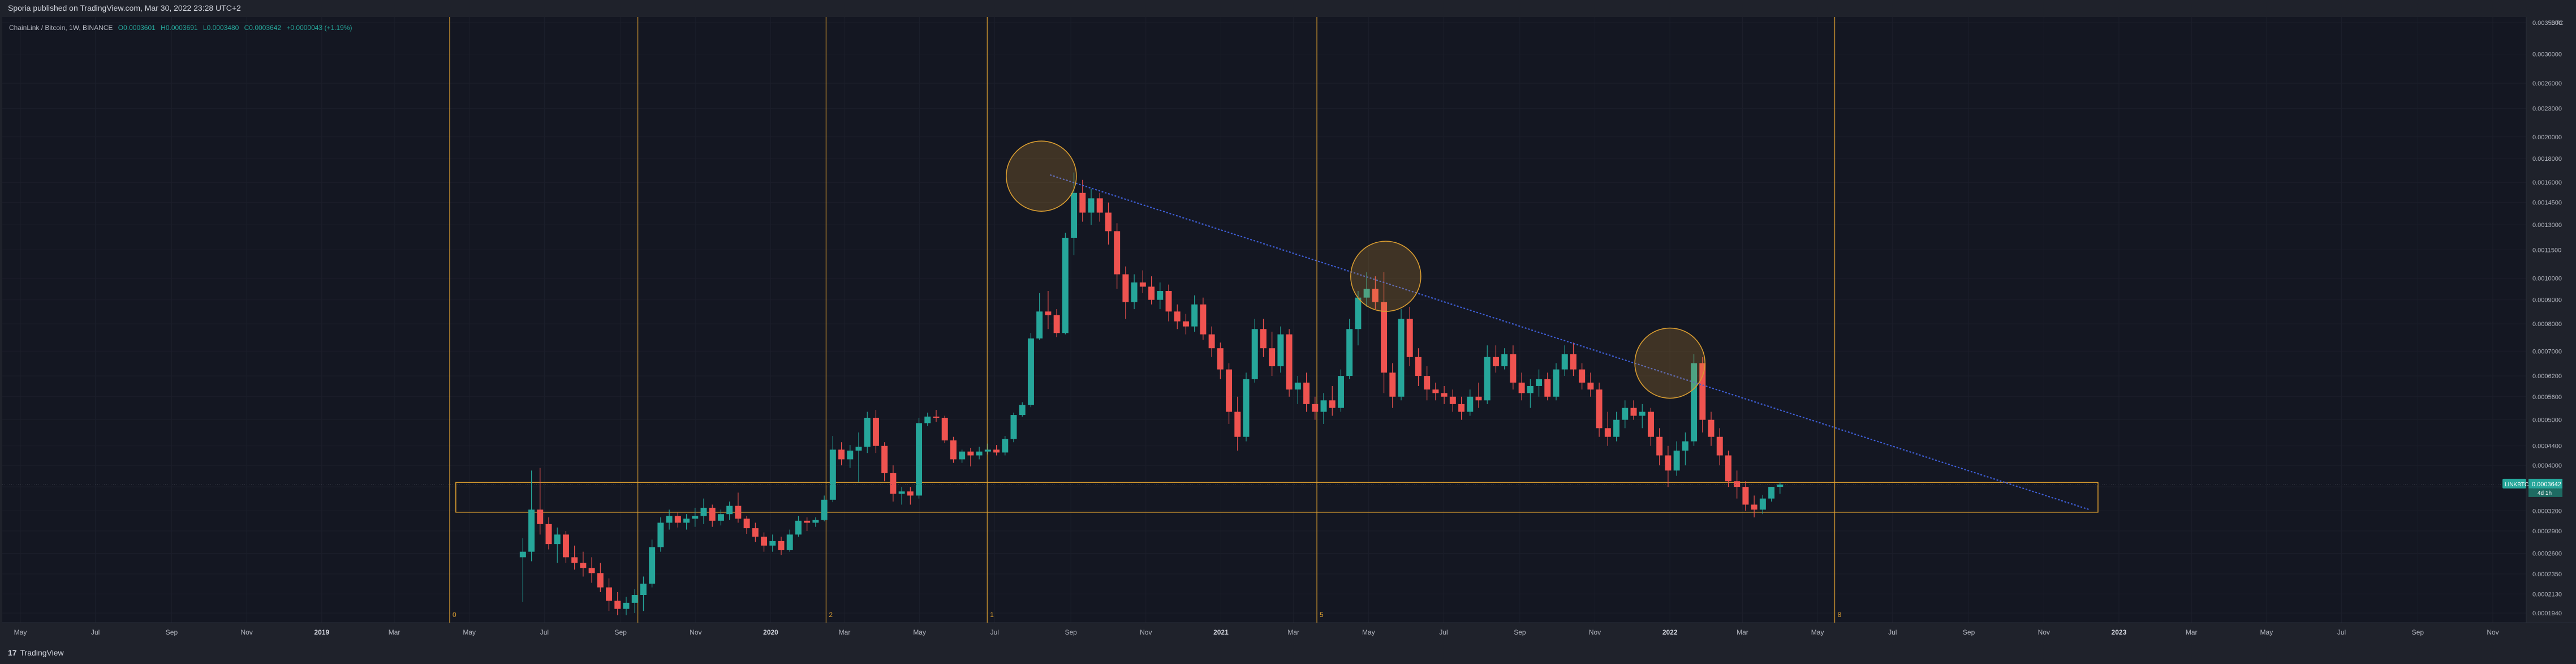 The width and height of the screenshot is (2576, 664). What do you see at coordinates (263, 28) in the screenshot?
I see `legend-close: C0.0003642` at bounding box center [263, 28].